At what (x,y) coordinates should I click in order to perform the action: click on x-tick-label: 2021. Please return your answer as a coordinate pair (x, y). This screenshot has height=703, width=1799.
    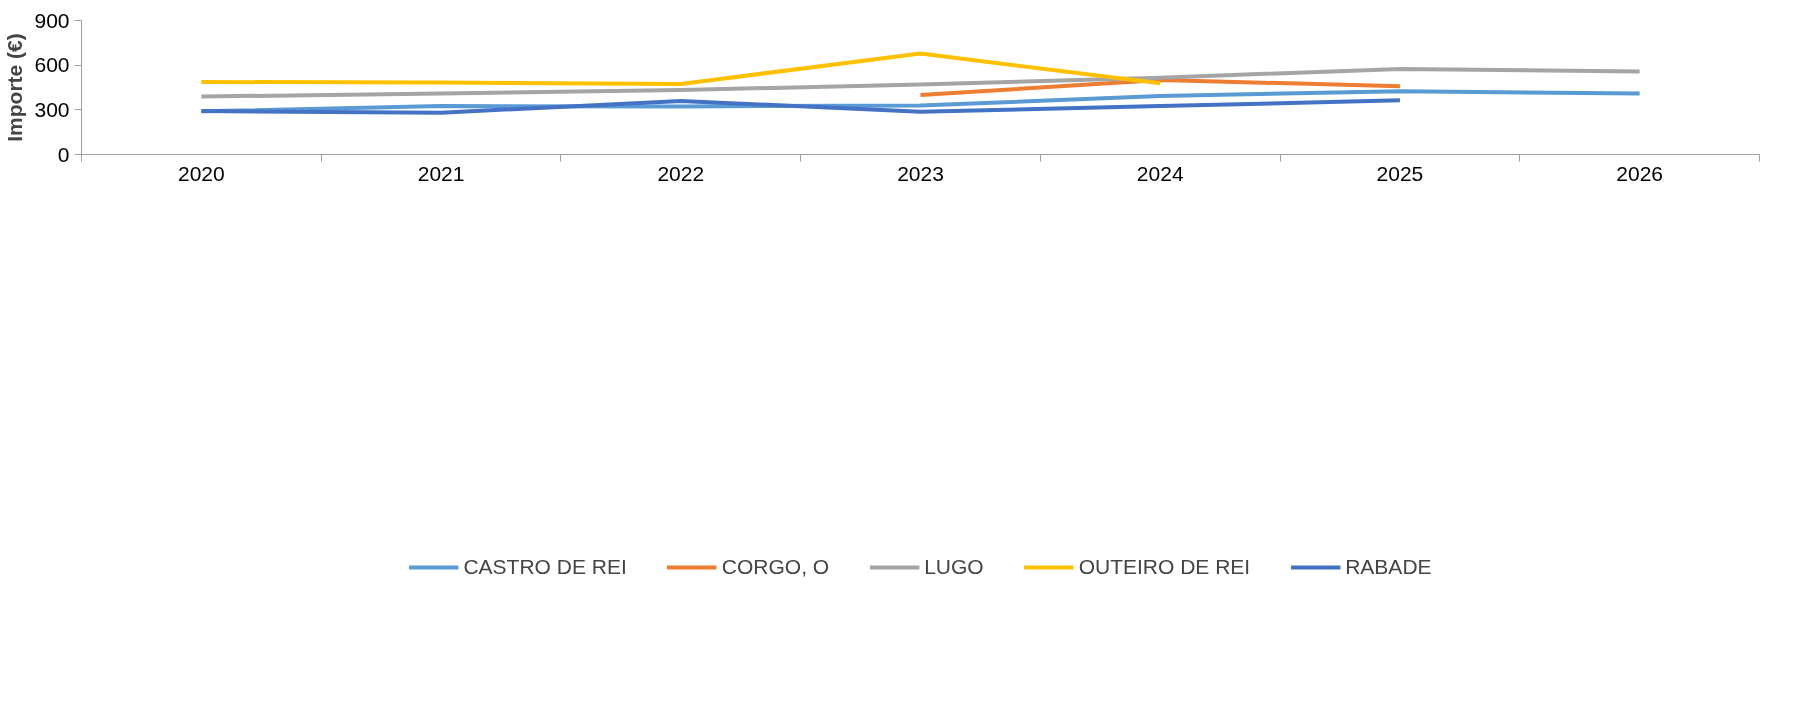
    Looking at the image, I should click on (441, 173).